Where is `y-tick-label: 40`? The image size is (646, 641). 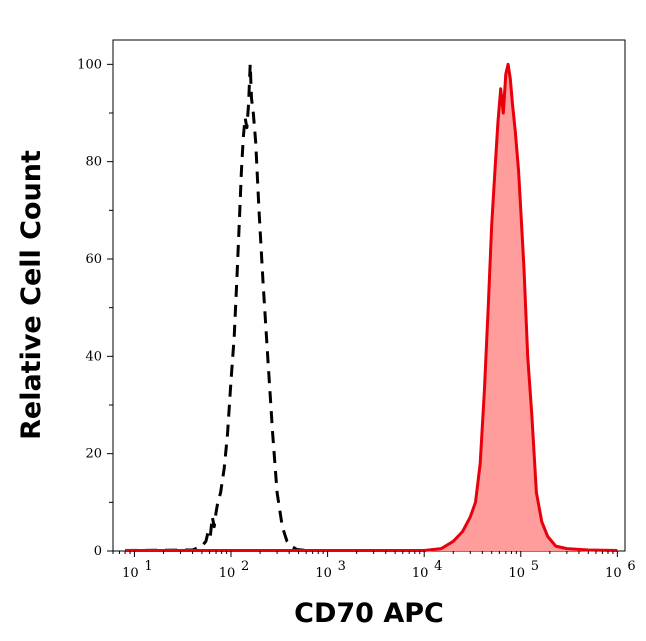 y-tick-label: 40 is located at coordinates (93, 356).